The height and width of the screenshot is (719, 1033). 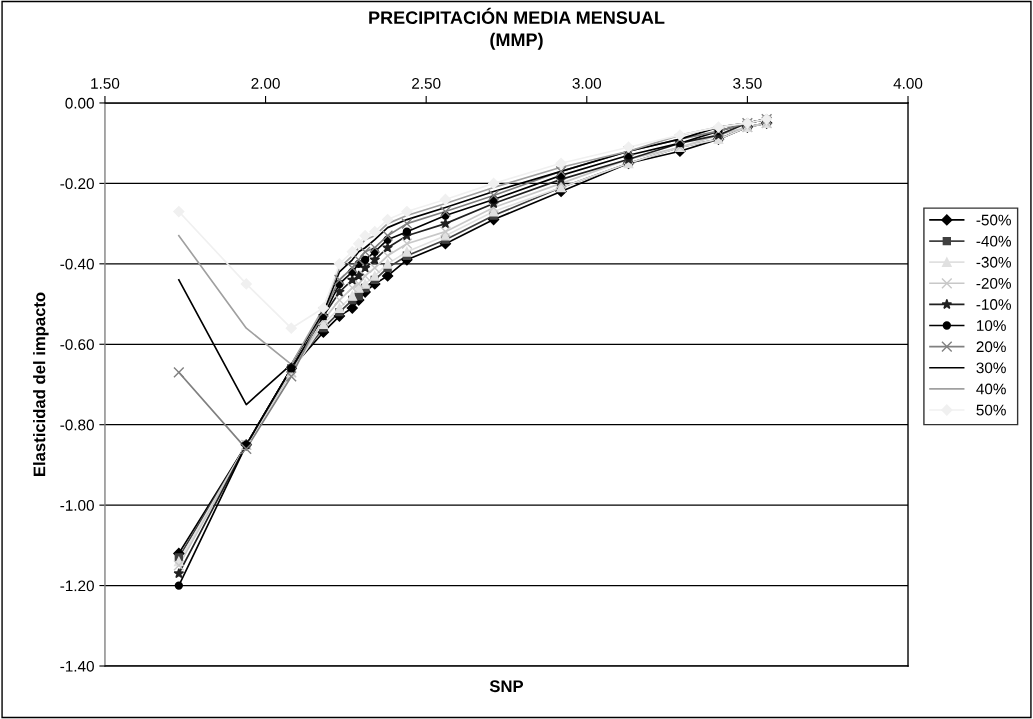 What do you see at coordinates (77, 264) in the screenshot?
I see `y-tick-label: -0.40` at bounding box center [77, 264].